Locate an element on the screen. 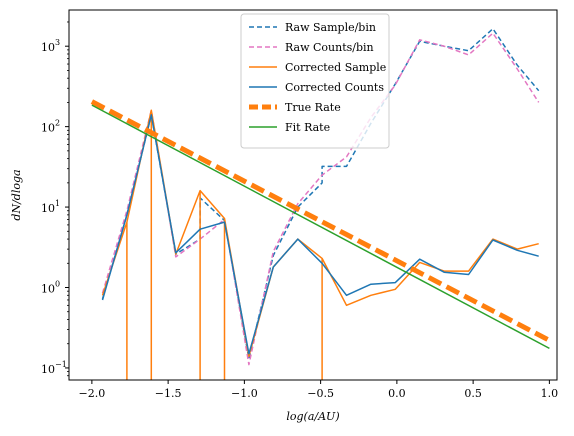  legend-label: True Rate is located at coordinates (313, 107).